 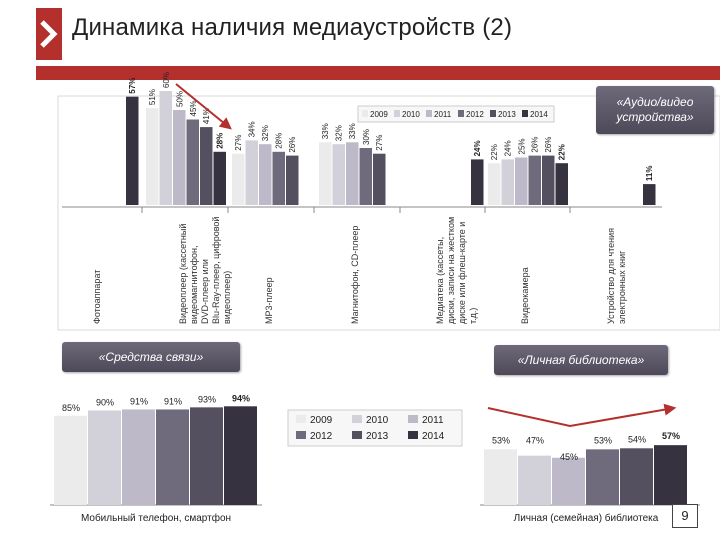 What do you see at coordinates (569, 457) in the screenshot?
I see `chart3-data-label-2011: 45%` at bounding box center [569, 457].